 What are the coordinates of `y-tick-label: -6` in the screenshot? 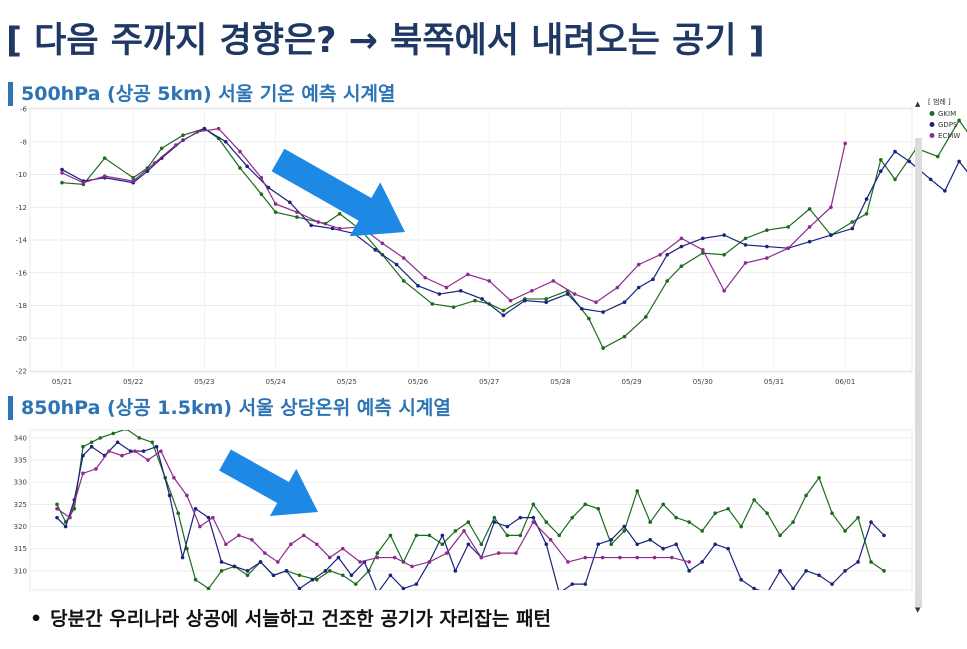 It's located at (24, 110).